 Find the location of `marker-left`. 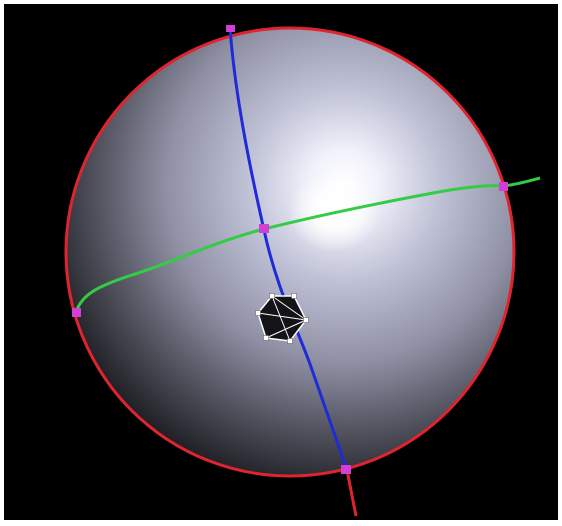

marker-left is located at coordinates (76, 312).